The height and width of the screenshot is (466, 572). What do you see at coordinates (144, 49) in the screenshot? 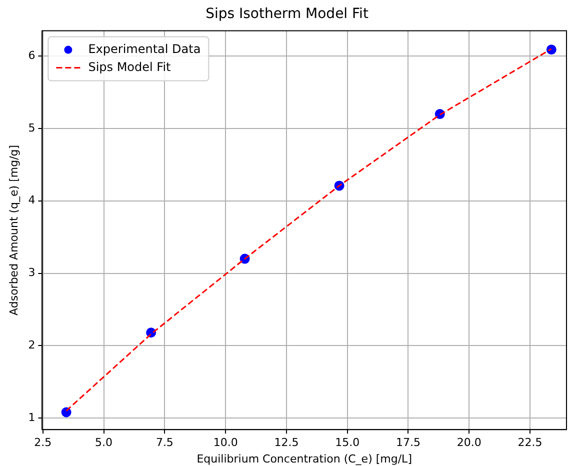
I see `legend-label: Experimental Data` at bounding box center [144, 49].